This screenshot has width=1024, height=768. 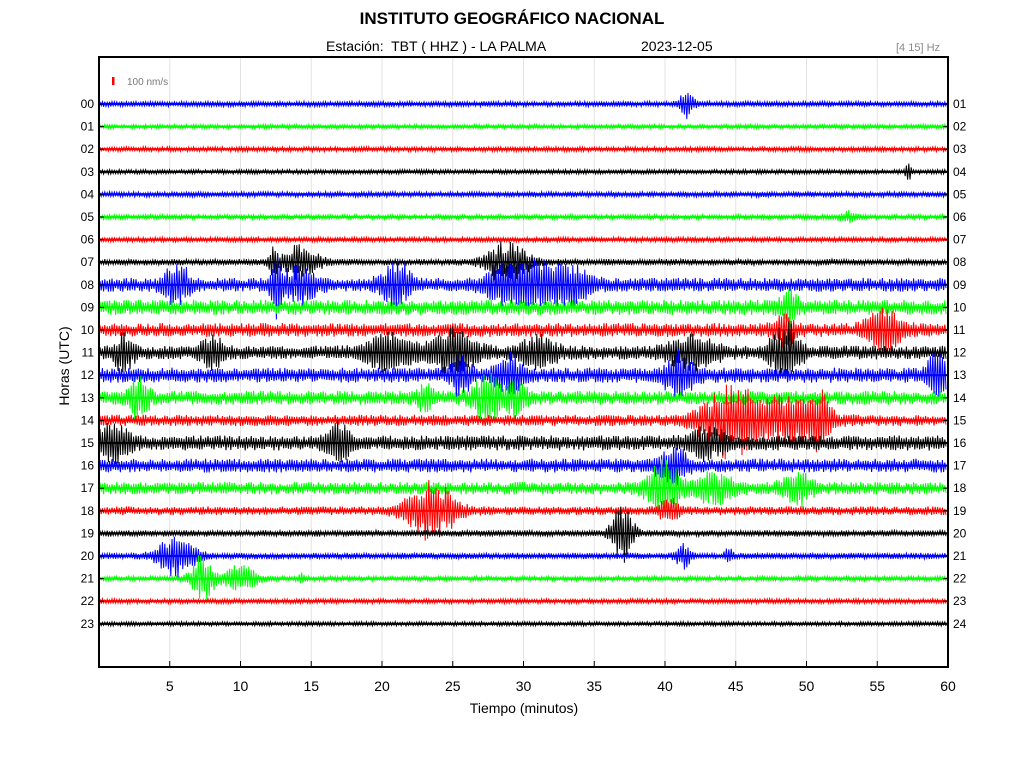 What do you see at coordinates (88, 194) in the screenshot?
I see `left-hour-label: 04` at bounding box center [88, 194].